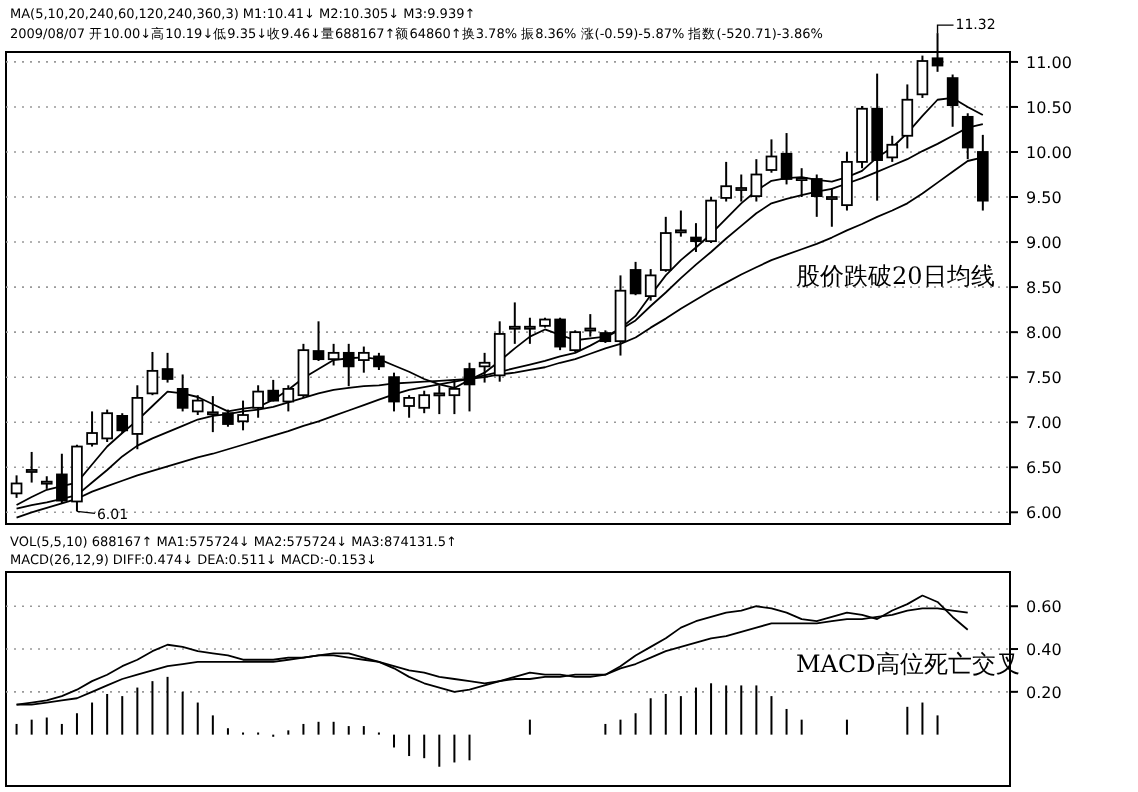 The image size is (1138, 792). I want to click on y-tick-label: 7.00, so click(1044, 423).